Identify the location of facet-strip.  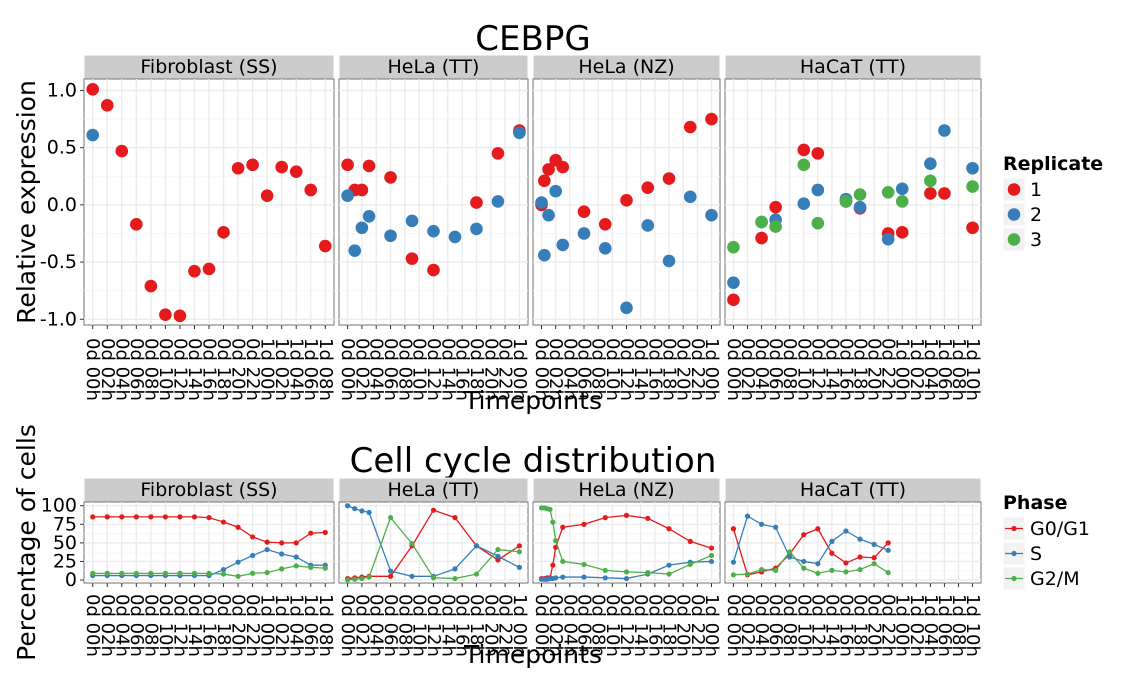
(209, 67).